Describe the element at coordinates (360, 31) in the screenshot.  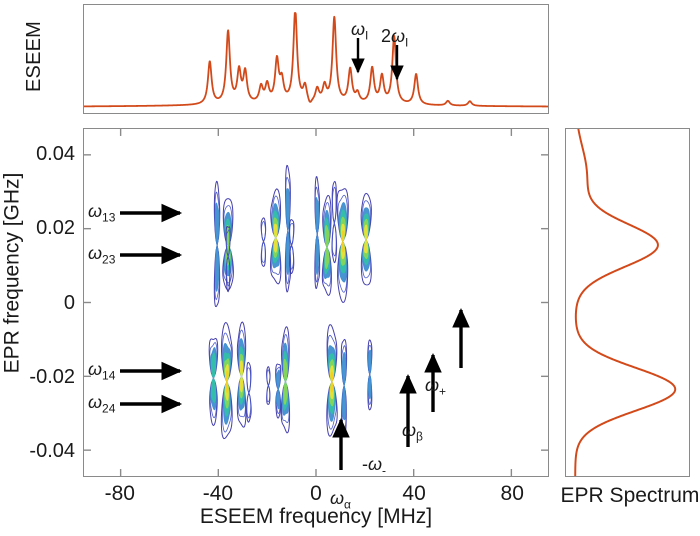
I see `annotation-omega-I: ωI` at that location.